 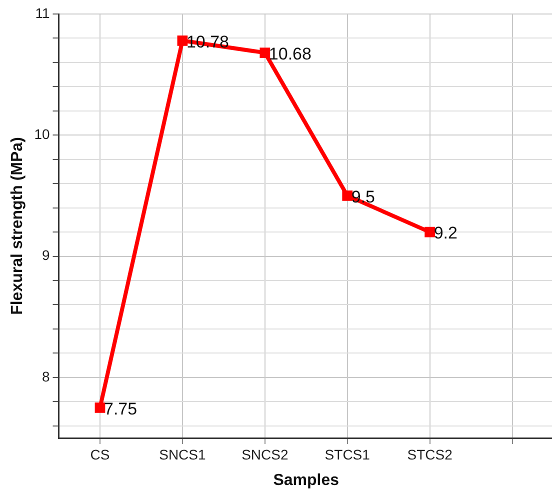 What do you see at coordinates (17, 226) in the screenshot?
I see `y-axis-title: Flexural strength (MPa)` at bounding box center [17, 226].